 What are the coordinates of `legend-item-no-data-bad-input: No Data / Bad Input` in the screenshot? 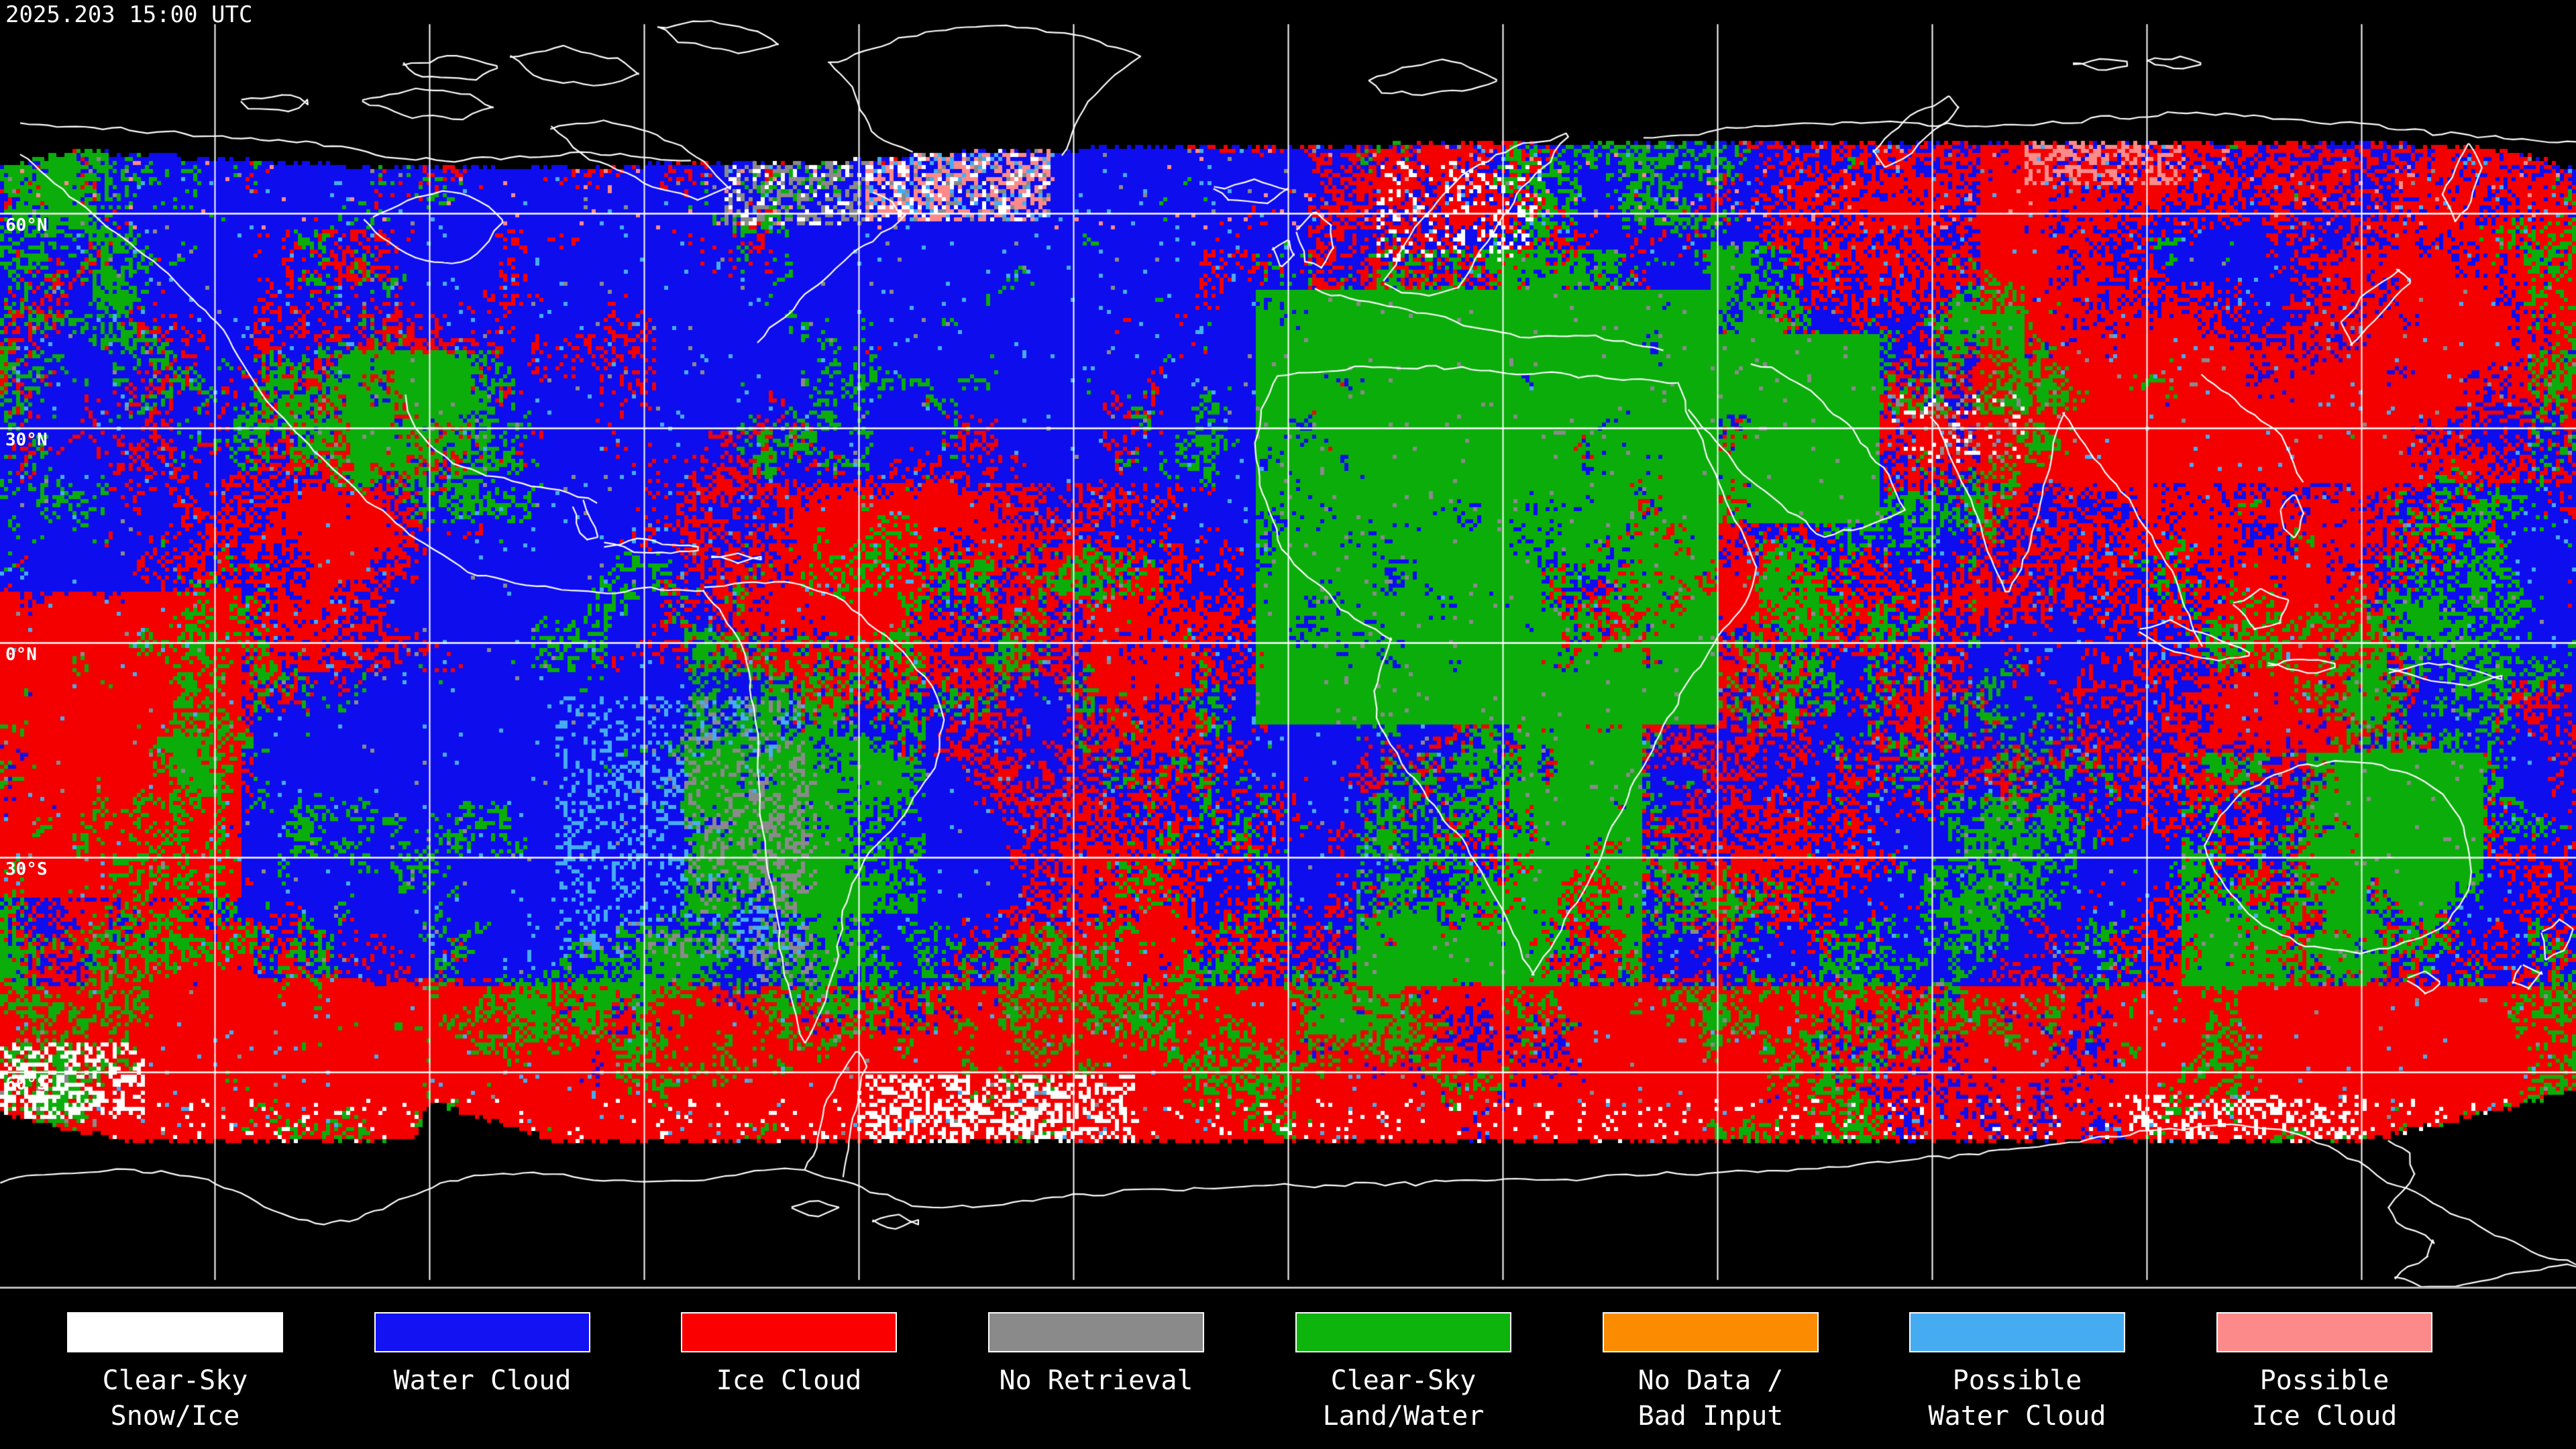 It's located at (1711, 1373).